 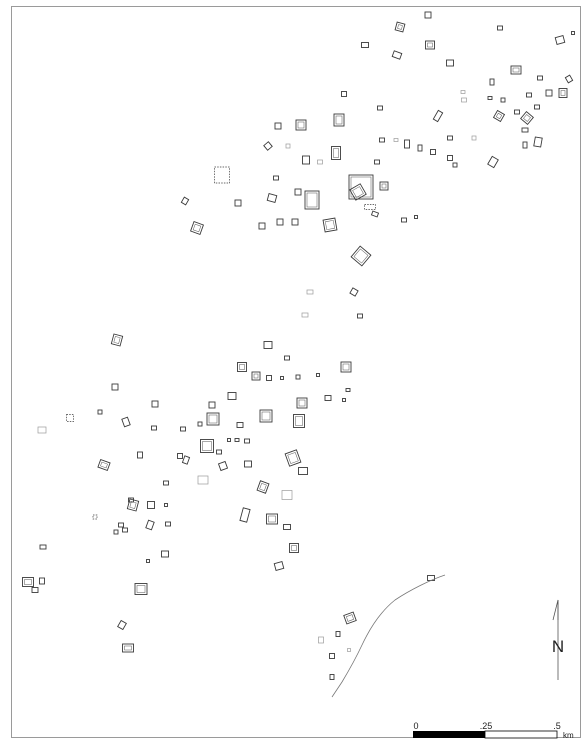 What do you see at coordinates (415, 726) in the screenshot?
I see `scale-tick-0: 0` at bounding box center [415, 726].